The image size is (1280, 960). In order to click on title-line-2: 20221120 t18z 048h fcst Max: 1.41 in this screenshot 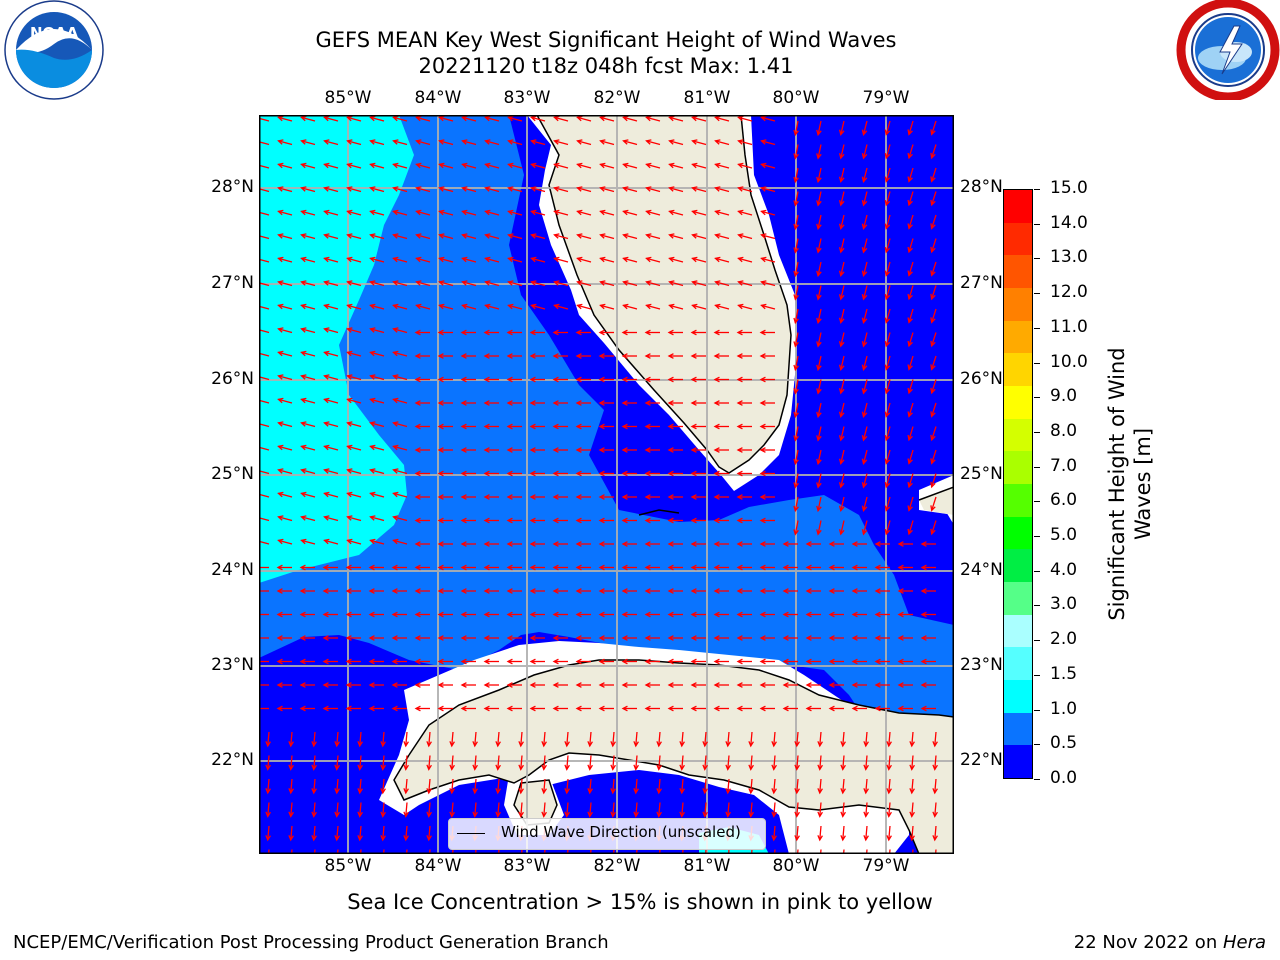, I will do `click(606, 66)`.